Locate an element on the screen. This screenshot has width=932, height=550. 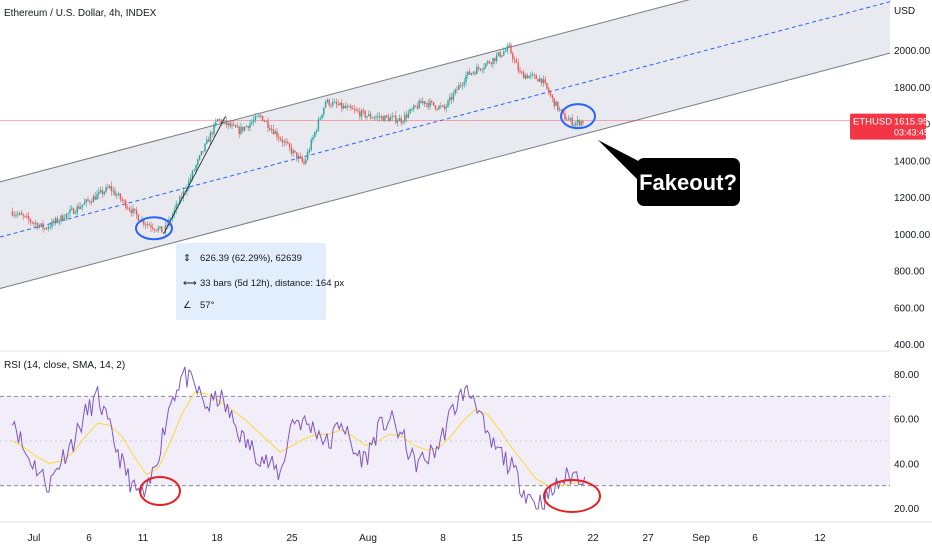
time-tick-label: 27 is located at coordinates (648, 538).